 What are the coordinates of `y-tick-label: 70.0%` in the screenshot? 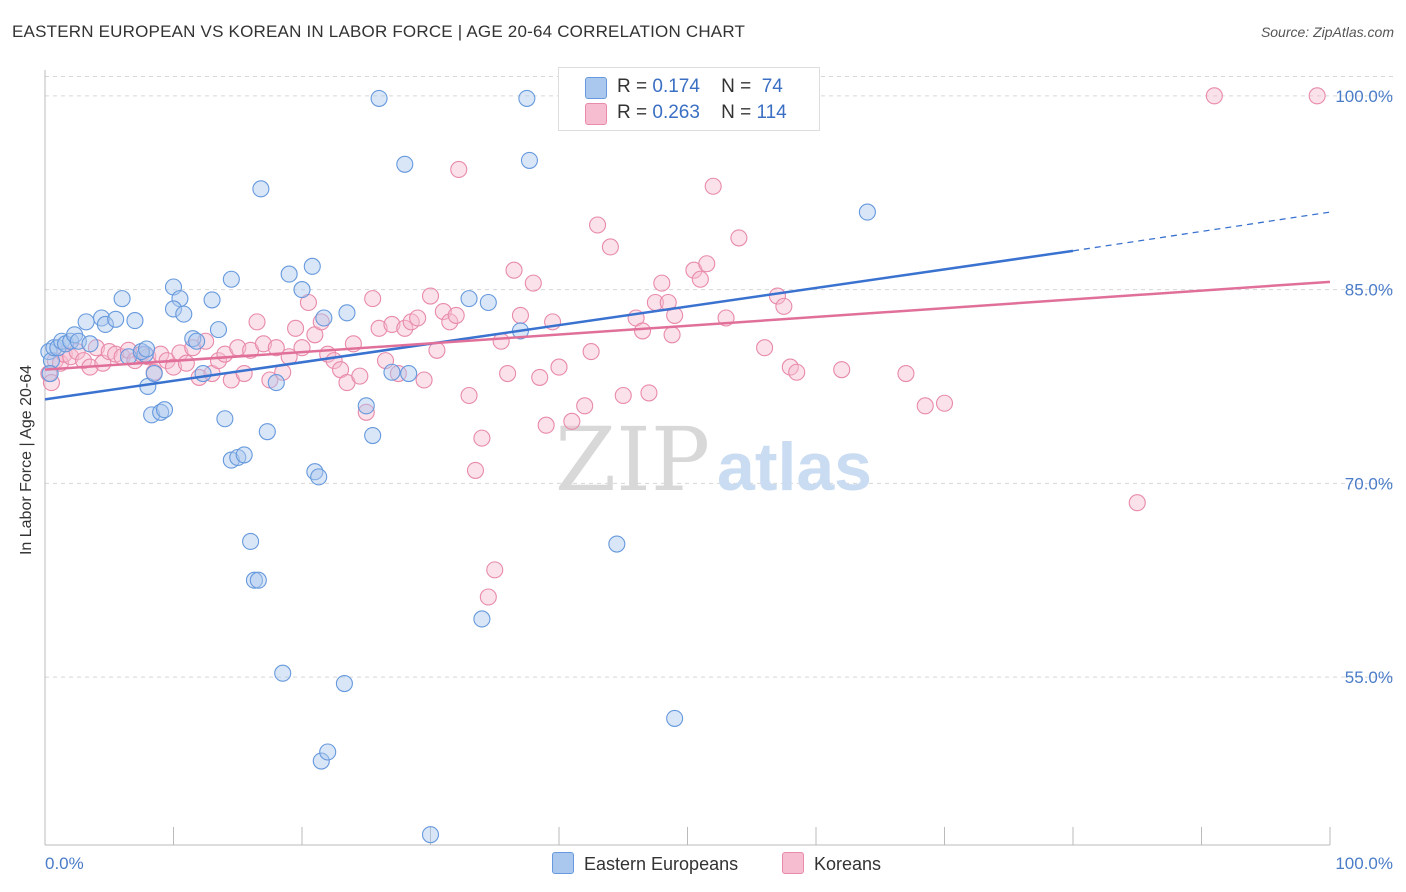 It's located at (1369, 483).